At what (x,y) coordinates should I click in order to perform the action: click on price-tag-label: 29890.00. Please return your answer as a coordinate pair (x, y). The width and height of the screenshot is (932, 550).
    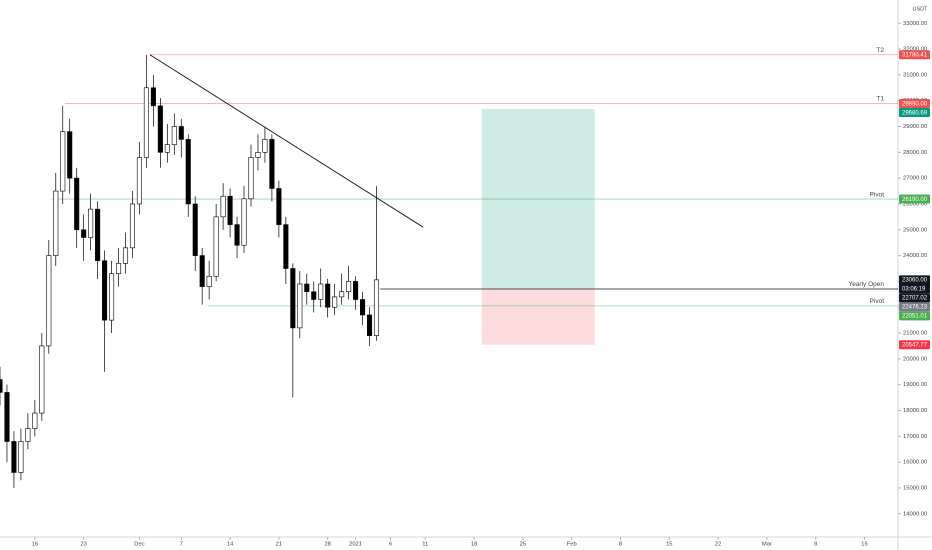
    Looking at the image, I should click on (915, 104).